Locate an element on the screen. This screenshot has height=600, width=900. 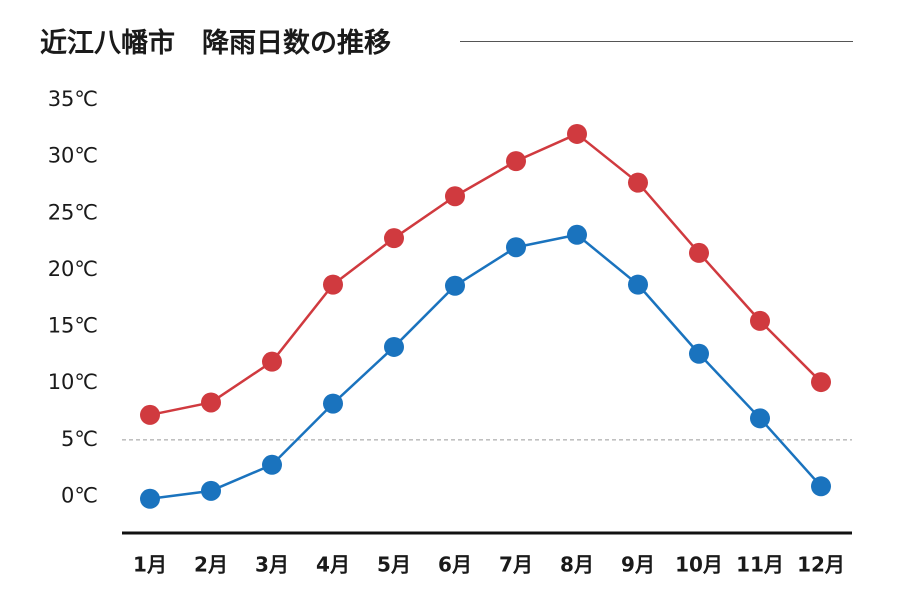
y-tick-label: 5℃ is located at coordinates (79, 439).